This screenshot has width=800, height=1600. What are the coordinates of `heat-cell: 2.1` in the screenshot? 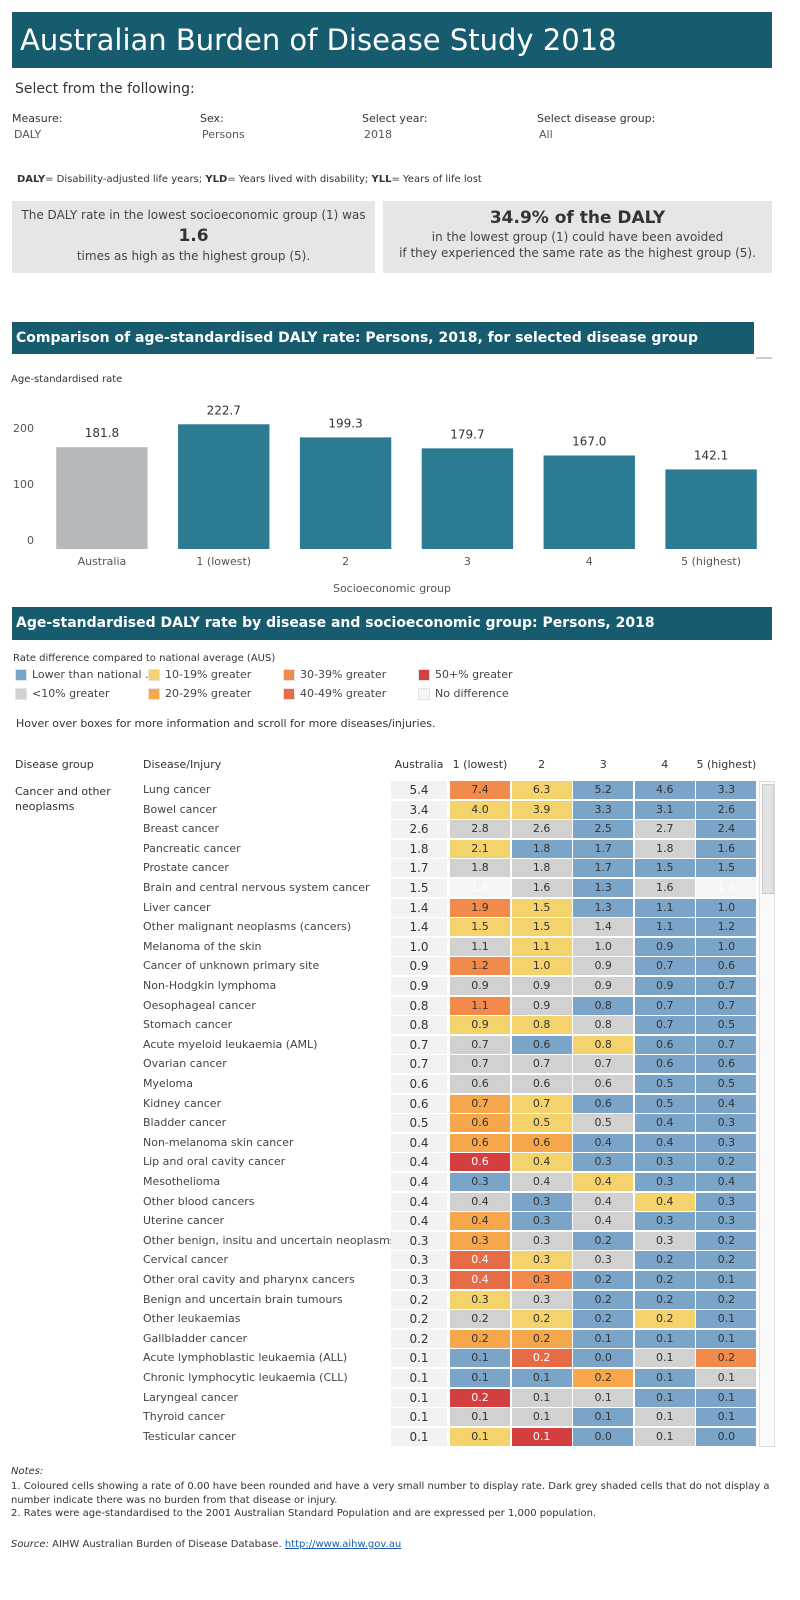 It's located at (480, 848).